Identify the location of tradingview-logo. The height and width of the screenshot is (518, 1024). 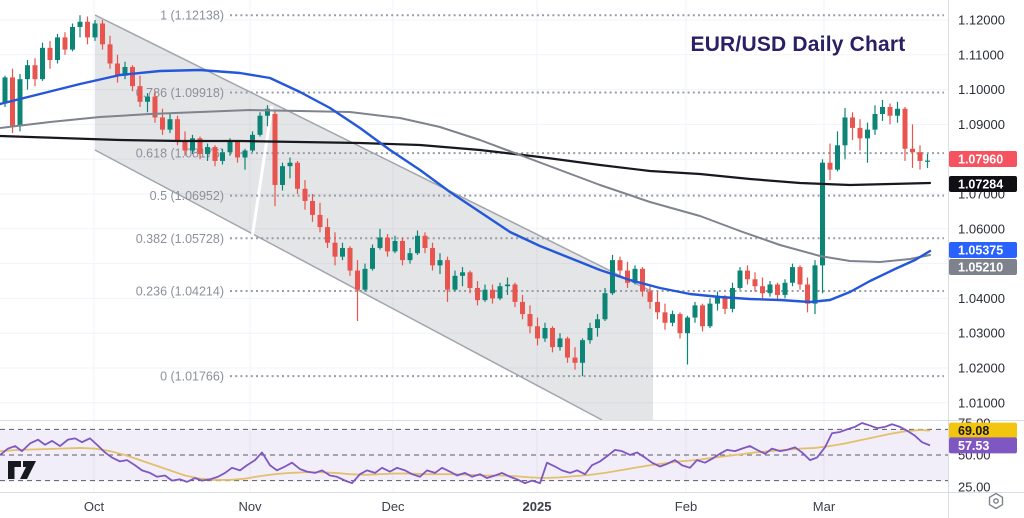
(22, 470).